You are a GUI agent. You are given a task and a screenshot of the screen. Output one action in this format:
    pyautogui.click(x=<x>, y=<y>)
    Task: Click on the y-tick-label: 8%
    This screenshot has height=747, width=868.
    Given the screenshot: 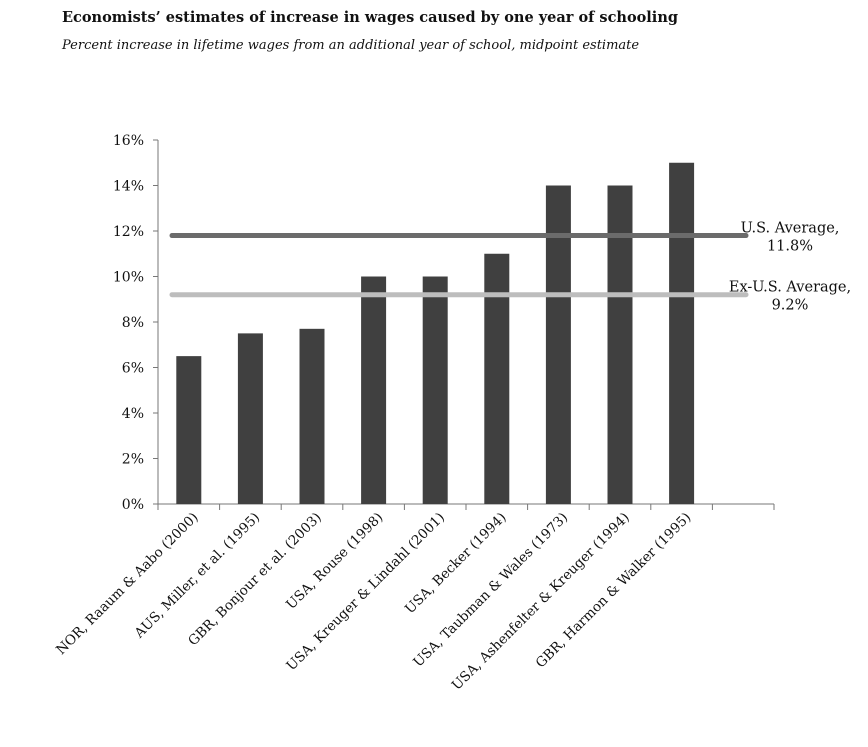 What is the action you would take?
    pyautogui.click(x=133, y=323)
    